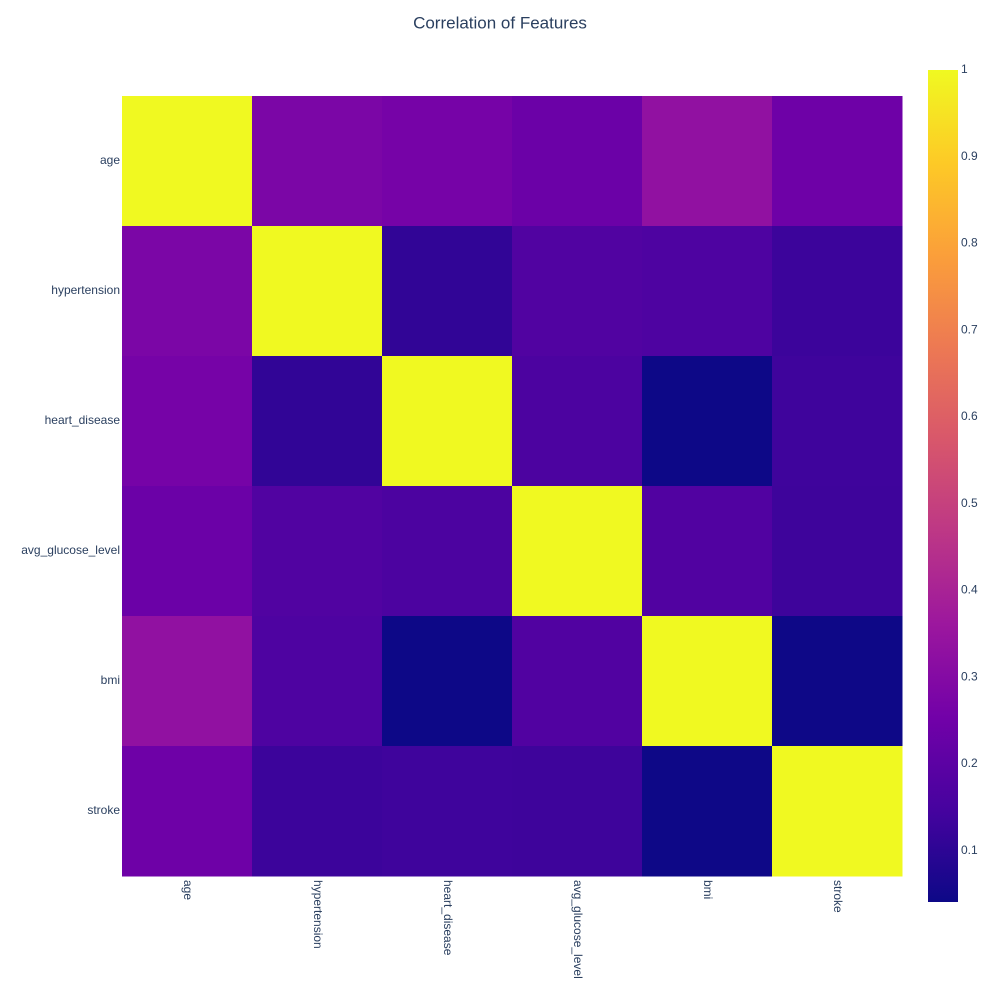 This screenshot has height=1000, width=1000. What do you see at coordinates (969, 329) in the screenshot?
I see `colorbar-tick-label: 0.7` at bounding box center [969, 329].